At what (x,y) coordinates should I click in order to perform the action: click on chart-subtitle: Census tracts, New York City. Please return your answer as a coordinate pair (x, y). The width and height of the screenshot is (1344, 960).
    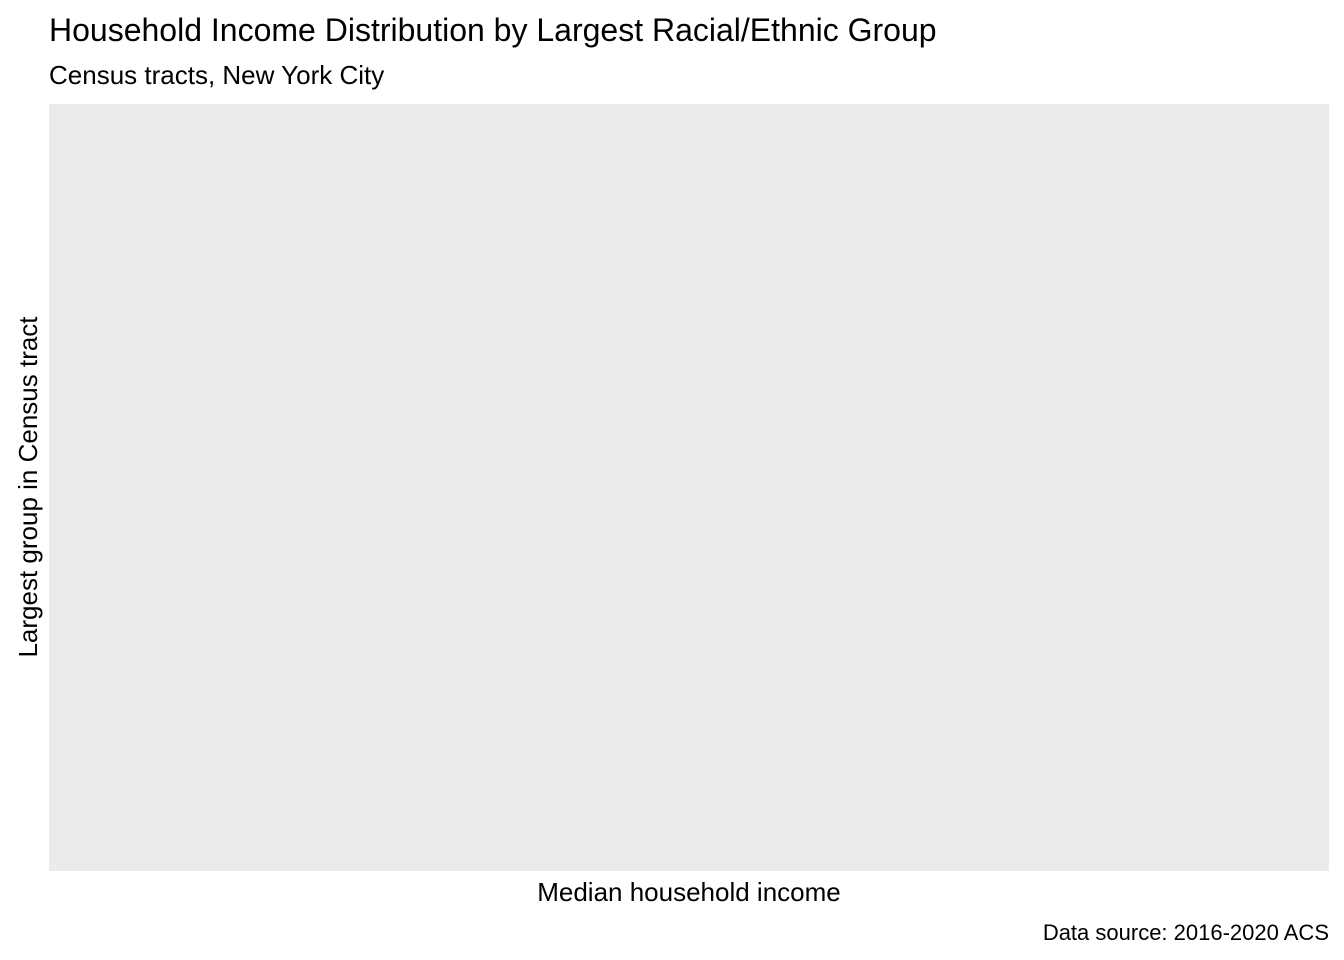
    Looking at the image, I should click on (217, 75).